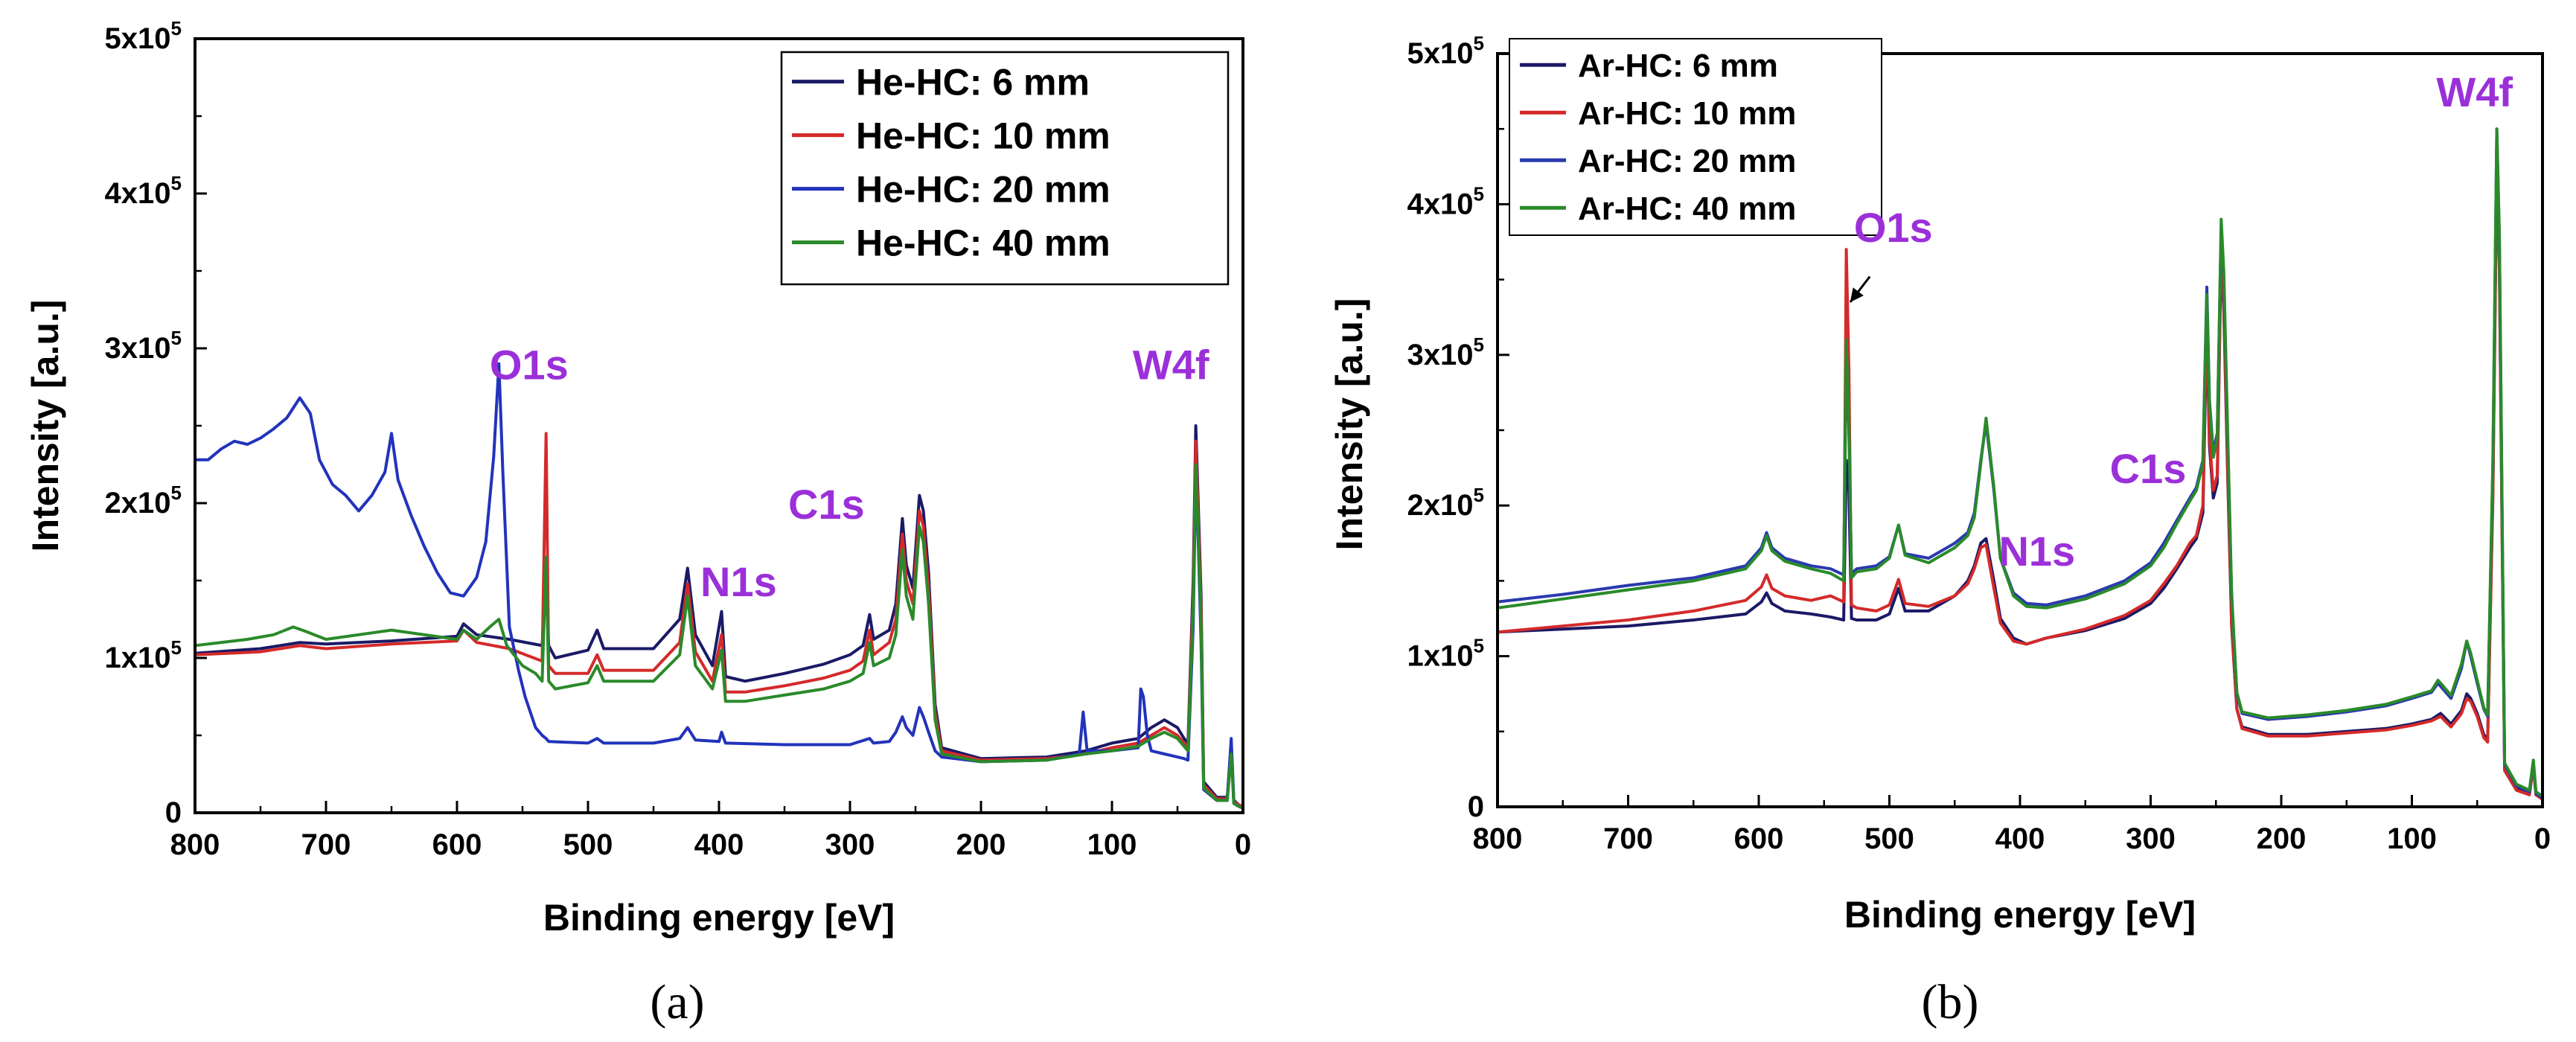 Image resolution: width=2576 pixels, height=1042 pixels. I want to click on legend-entry-label: He-HC: 20 mm, so click(983, 190).